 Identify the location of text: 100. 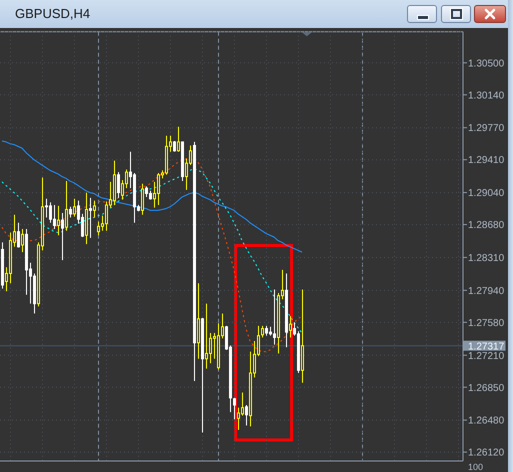
(476, 467).